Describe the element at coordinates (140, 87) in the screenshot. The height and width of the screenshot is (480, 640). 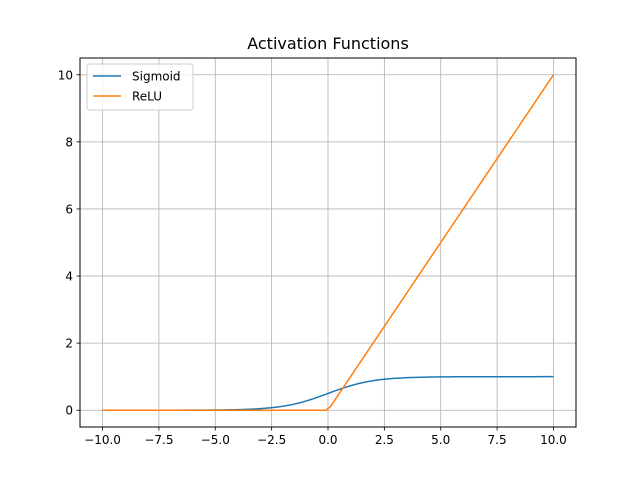
I see `legend: Sigmoid ReLU` at that location.